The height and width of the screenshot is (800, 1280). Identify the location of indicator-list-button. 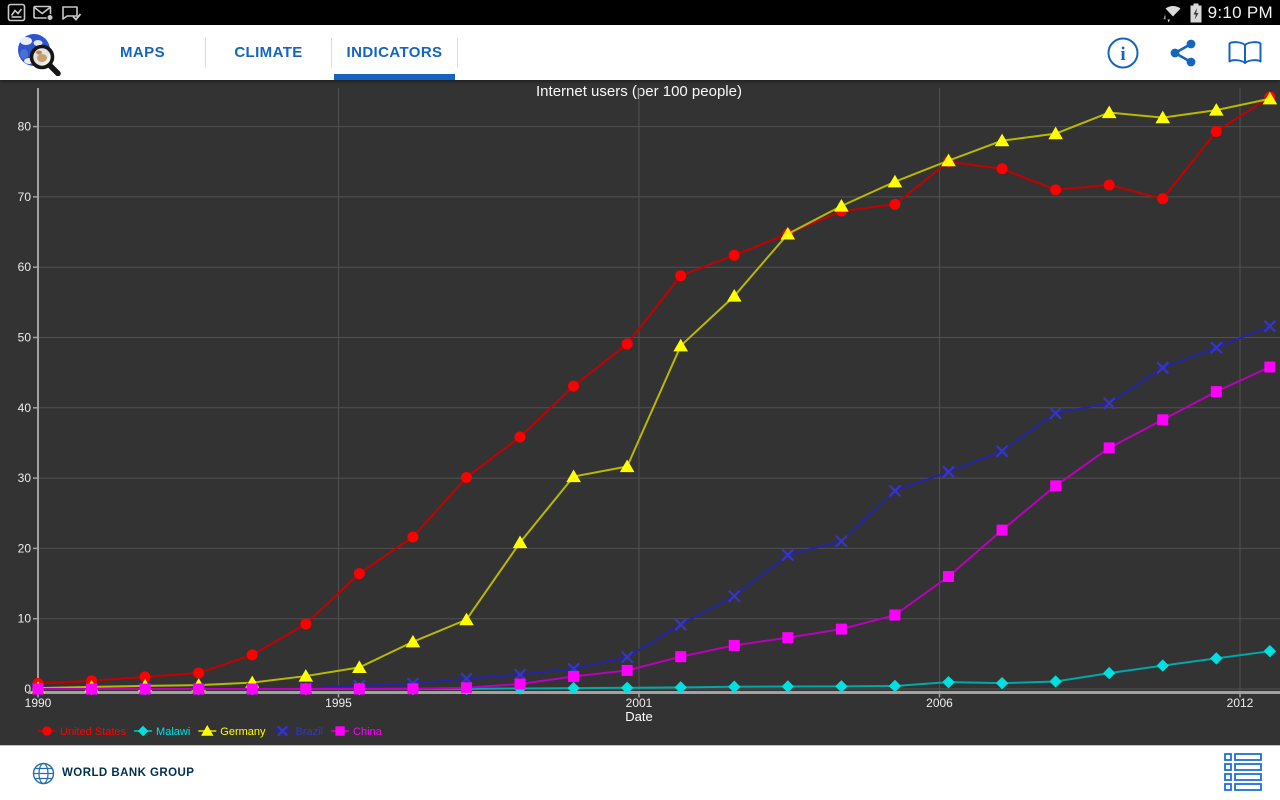
(1243, 773).